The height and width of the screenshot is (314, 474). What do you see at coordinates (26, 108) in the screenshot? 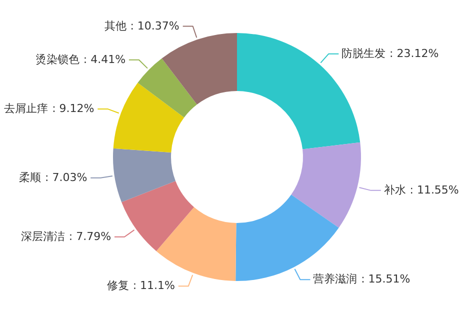
I see `slice-label: 去屑止痒` at bounding box center [26, 108].